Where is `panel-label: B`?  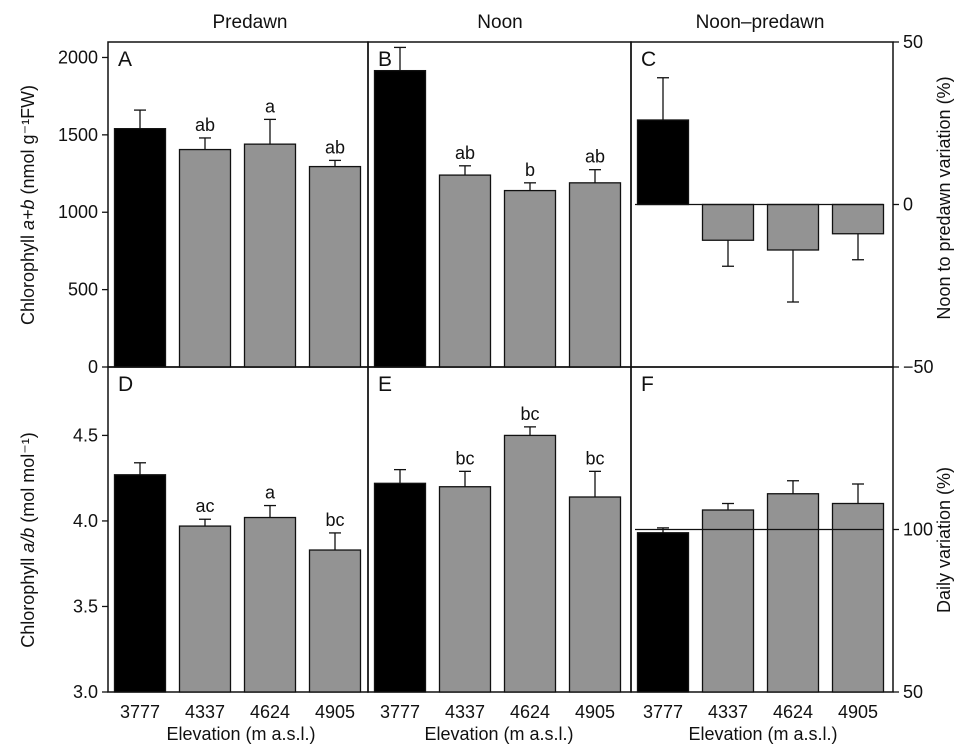
panel-label: B is located at coordinates (385, 59).